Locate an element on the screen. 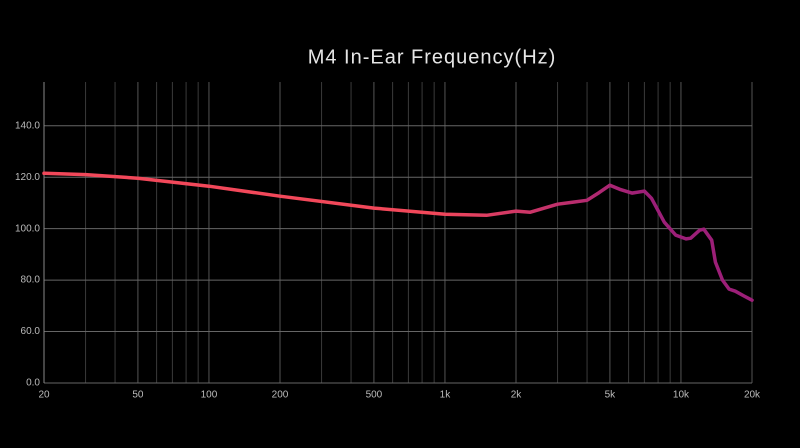 The width and height of the screenshot is (800, 448). y-tick-label: 60.0 is located at coordinates (31, 331).